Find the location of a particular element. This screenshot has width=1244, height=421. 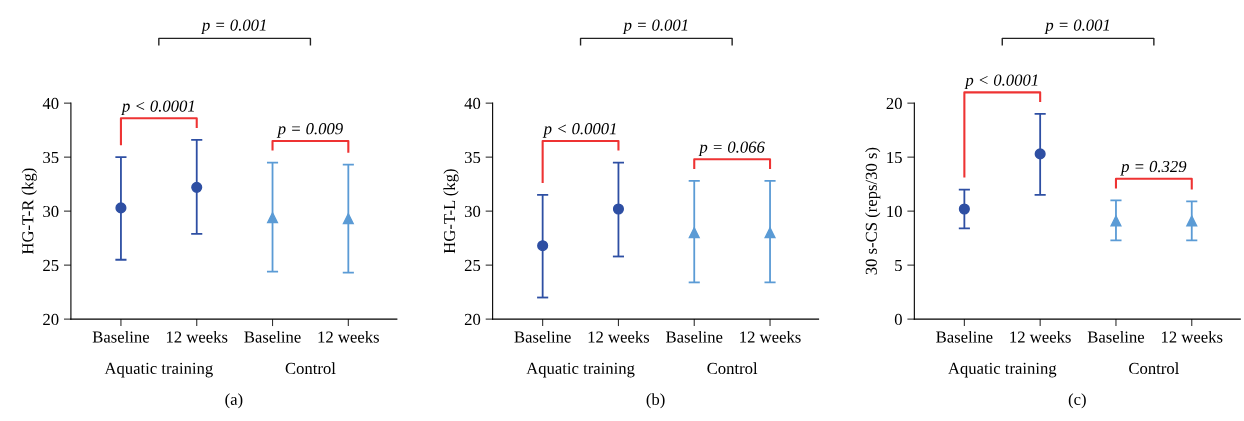

annotation: p = 0.329 is located at coordinates (1153, 168).